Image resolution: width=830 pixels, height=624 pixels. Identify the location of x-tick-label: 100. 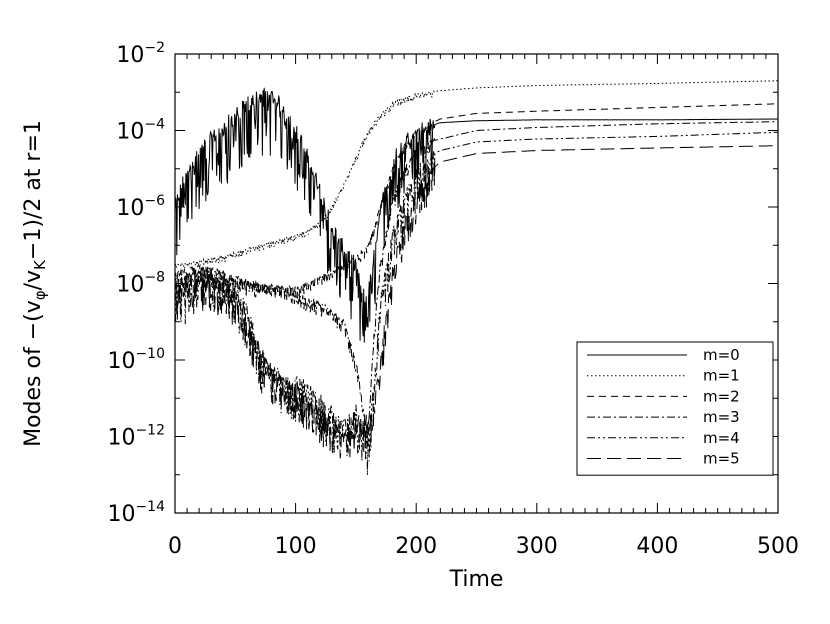
(296, 546).